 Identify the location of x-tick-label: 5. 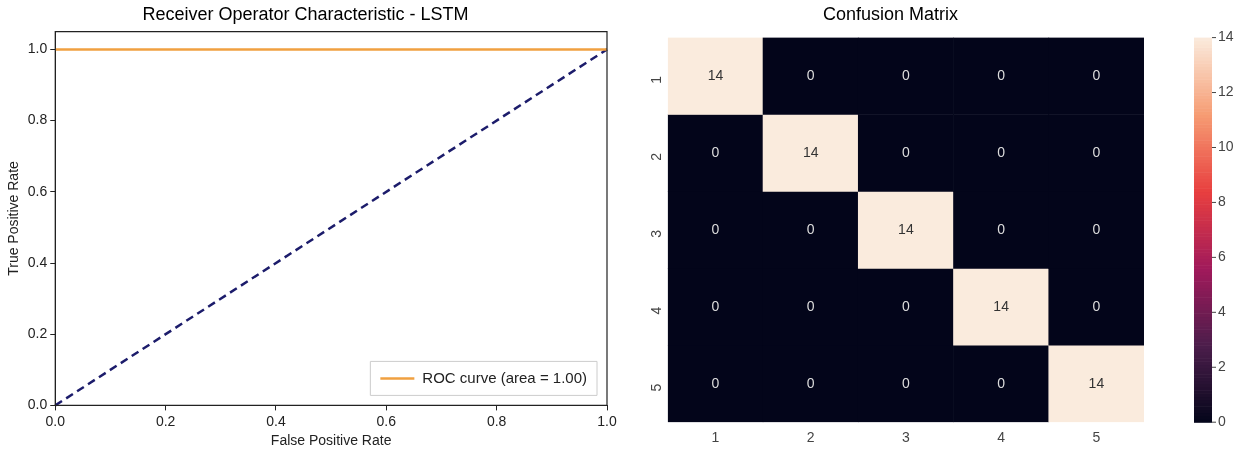
(1096, 437).